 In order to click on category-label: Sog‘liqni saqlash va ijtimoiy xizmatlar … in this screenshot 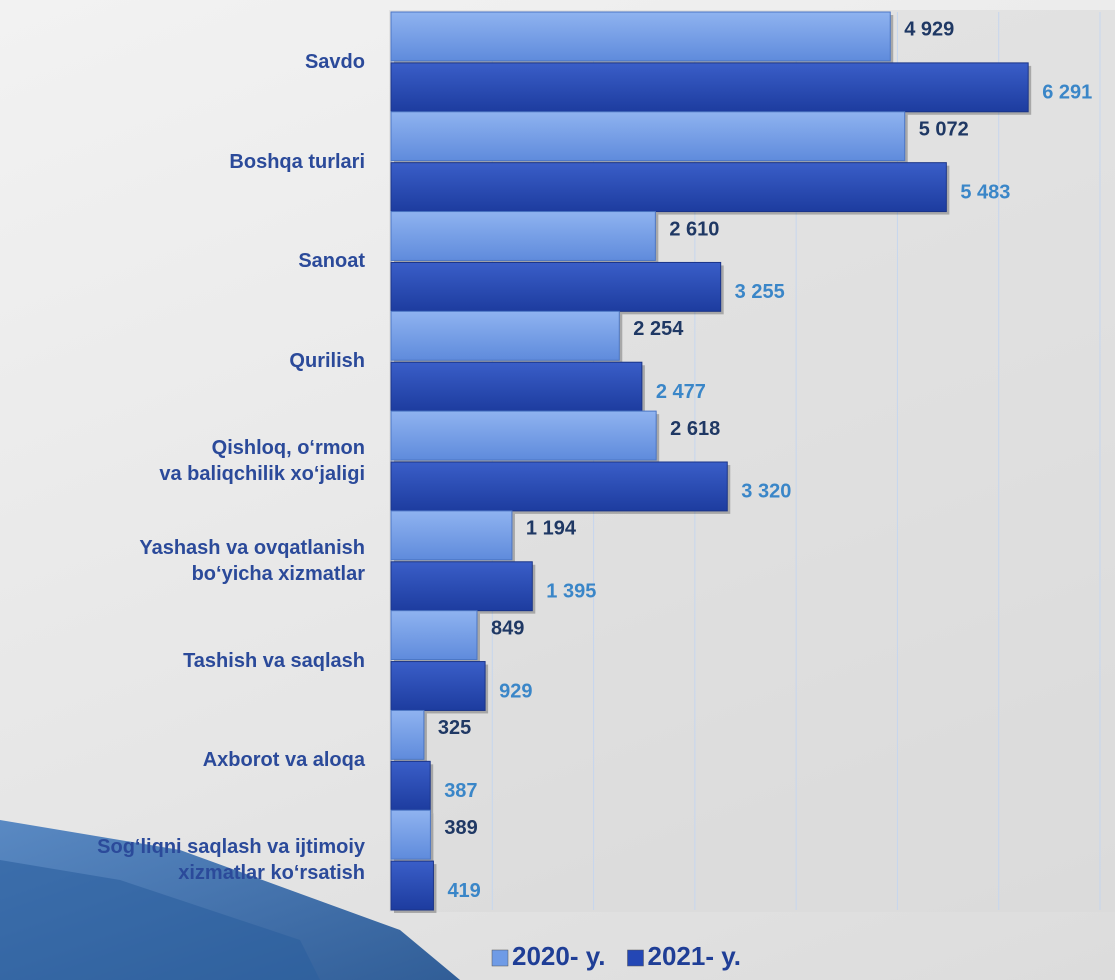, I will do `click(231, 860)`.